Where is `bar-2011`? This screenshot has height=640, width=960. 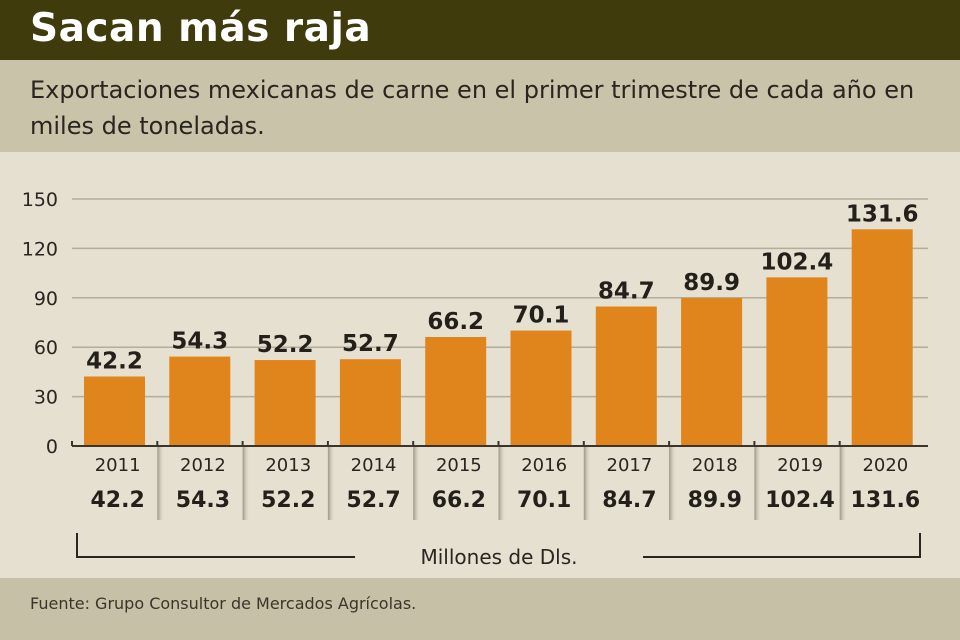
bar-2011 is located at coordinates (114, 411).